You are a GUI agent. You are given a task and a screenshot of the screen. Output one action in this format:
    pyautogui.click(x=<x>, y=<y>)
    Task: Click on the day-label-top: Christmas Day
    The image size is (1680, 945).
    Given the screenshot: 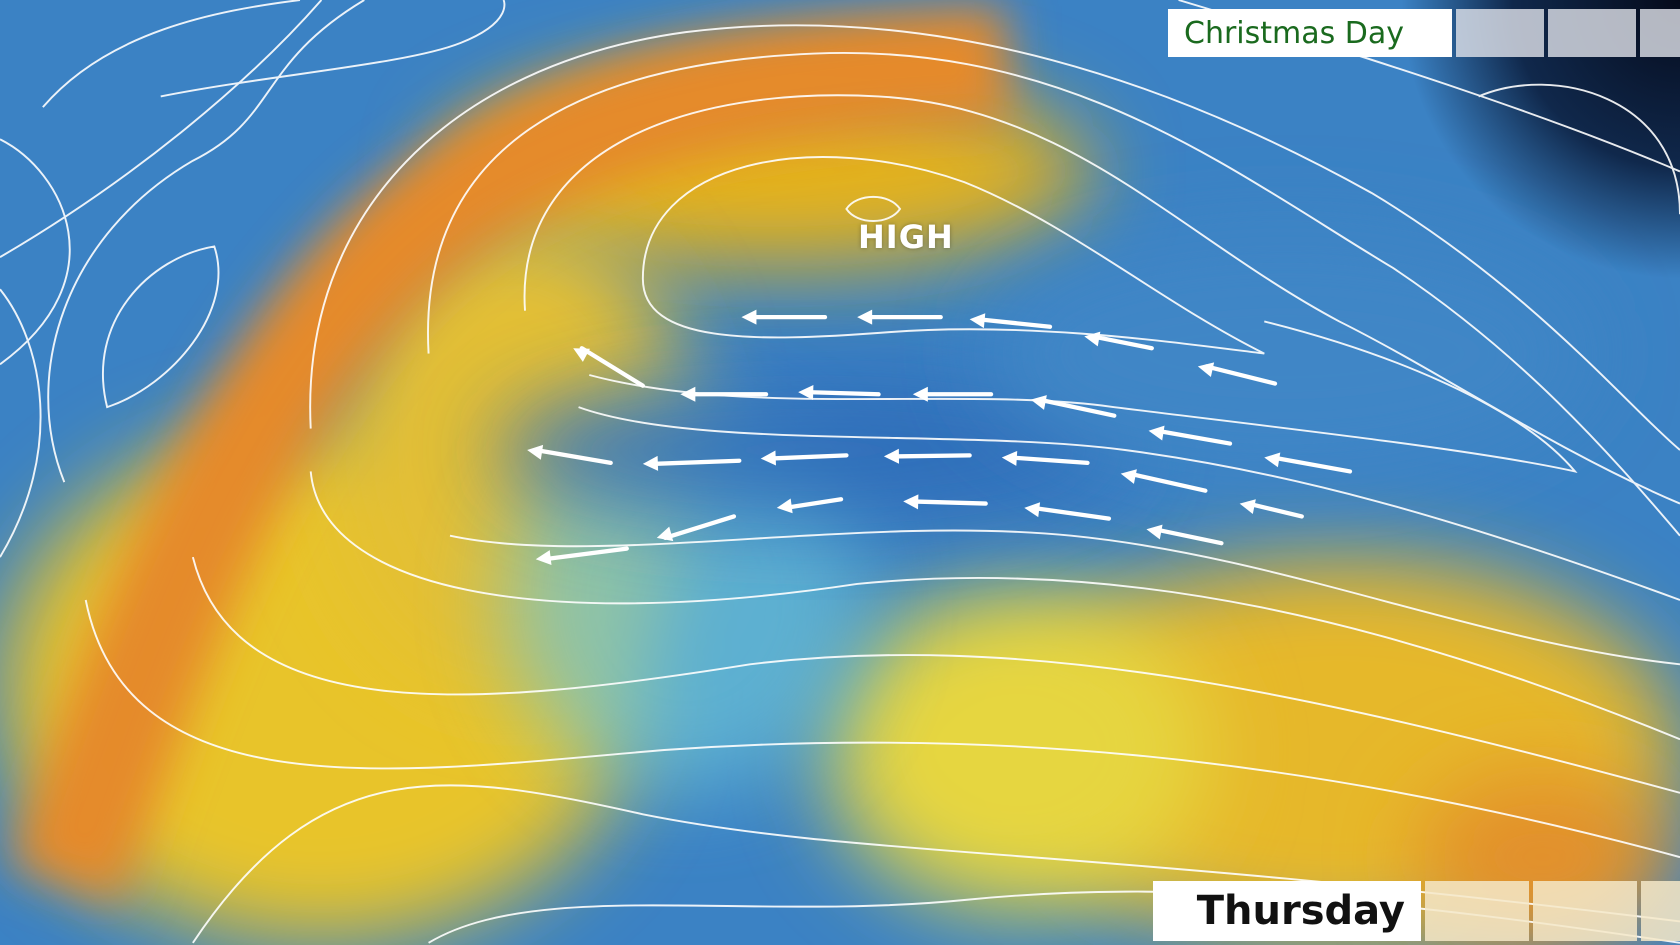 What is the action you would take?
    pyautogui.click(x=1424, y=33)
    